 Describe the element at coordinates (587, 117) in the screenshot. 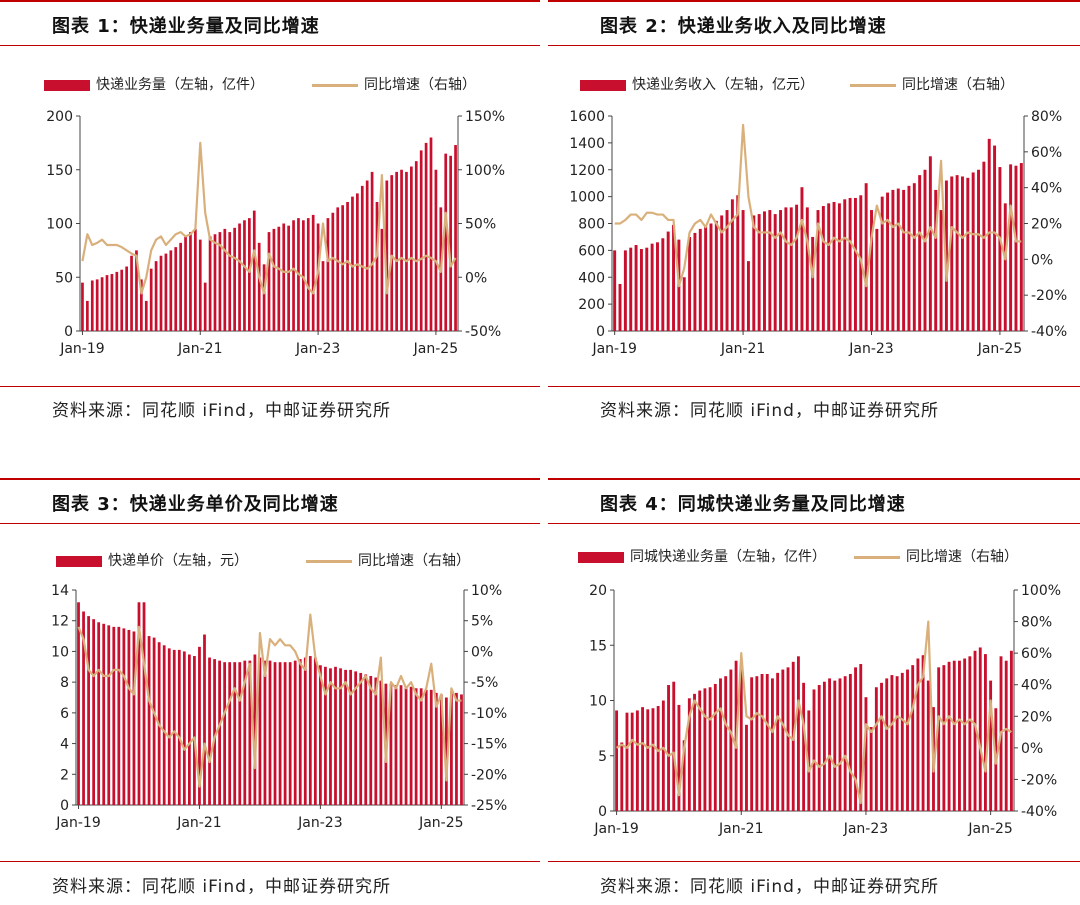

I see `left-tick-label: 1600` at that location.